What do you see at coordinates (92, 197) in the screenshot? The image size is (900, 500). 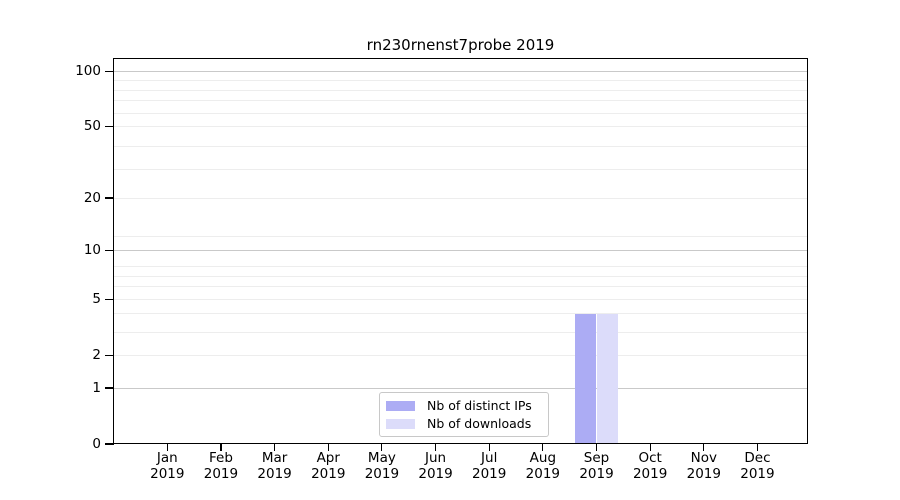 I see `y-tick-label: 20` at bounding box center [92, 197].